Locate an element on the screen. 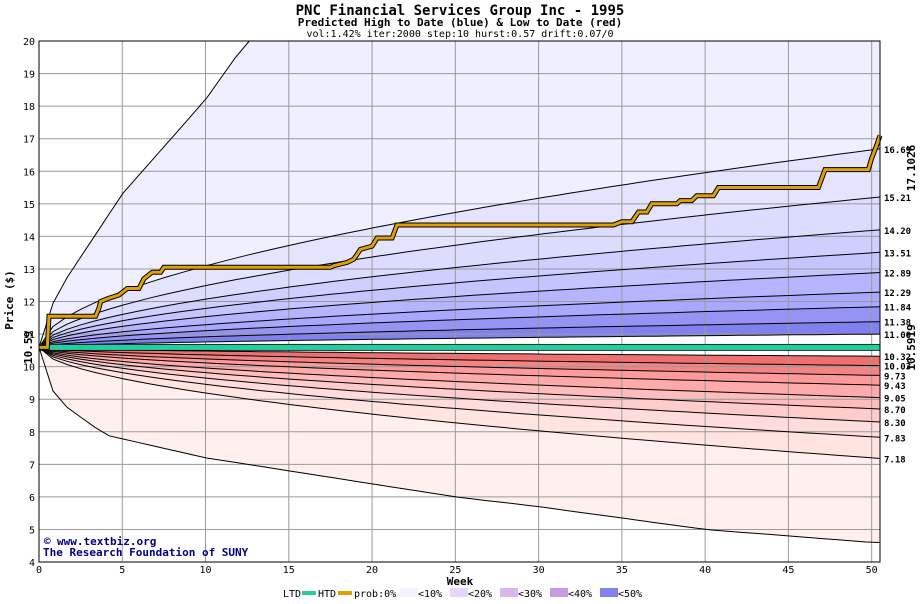  upper-end-label: 11.38 is located at coordinates (897, 324).